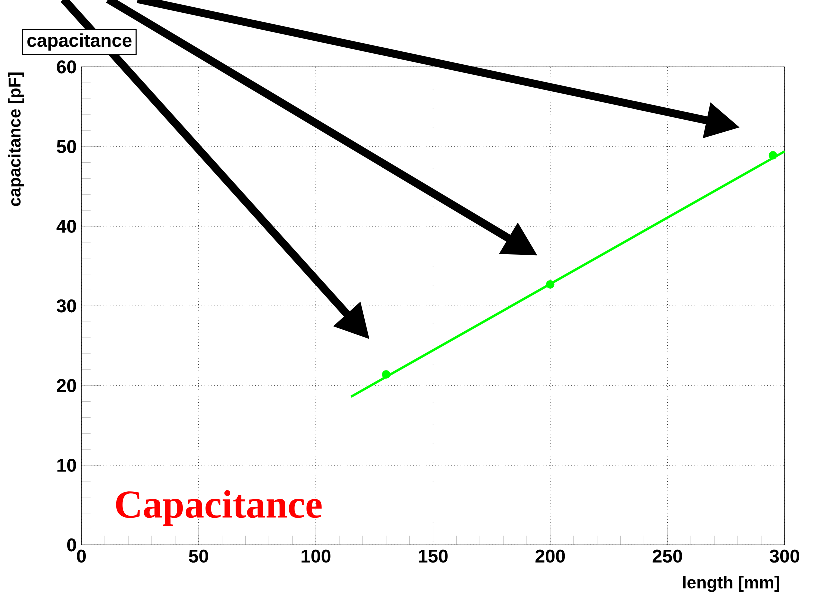  What do you see at coordinates (16, 139) in the screenshot?
I see `y-axis-title: capacitance [pF]` at bounding box center [16, 139].